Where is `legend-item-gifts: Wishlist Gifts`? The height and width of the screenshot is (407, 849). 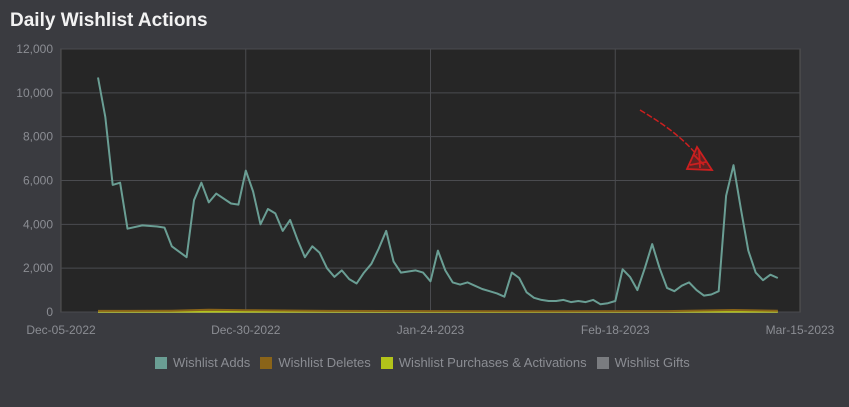 legend-item-gifts: Wishlist Gifts is located at coordinates (643, 362).